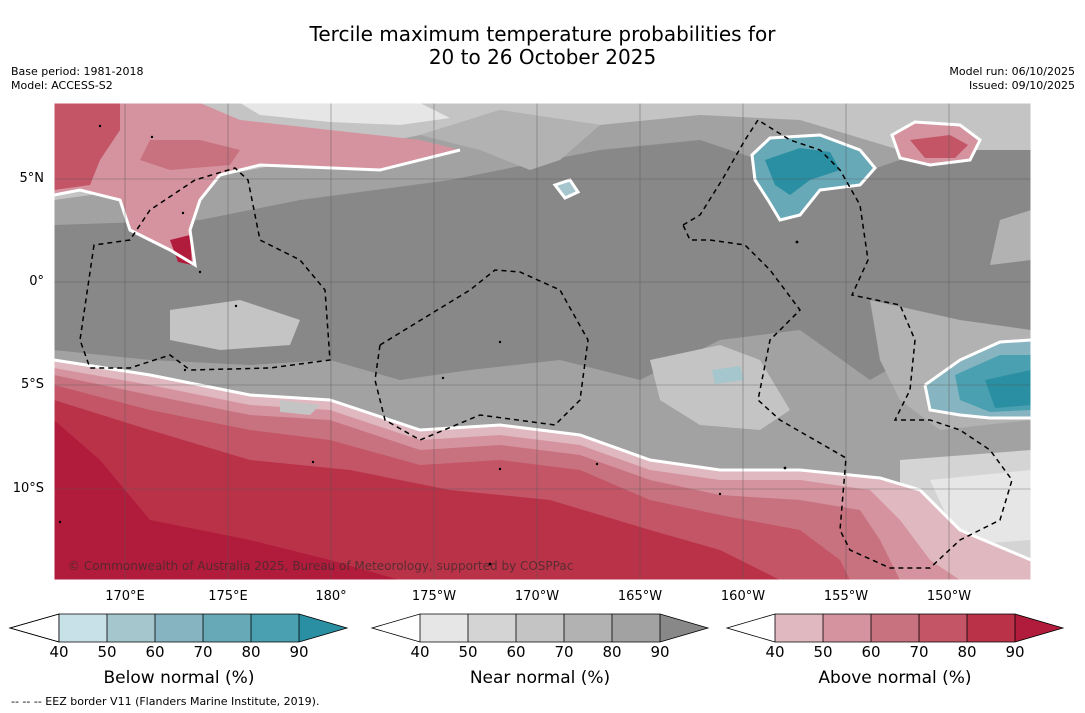 The height and width of the screenshot is (713, 1085). Describe the element at coordinates (345, 114) in the screenshot. I see `near-normal-north-light` at that location.